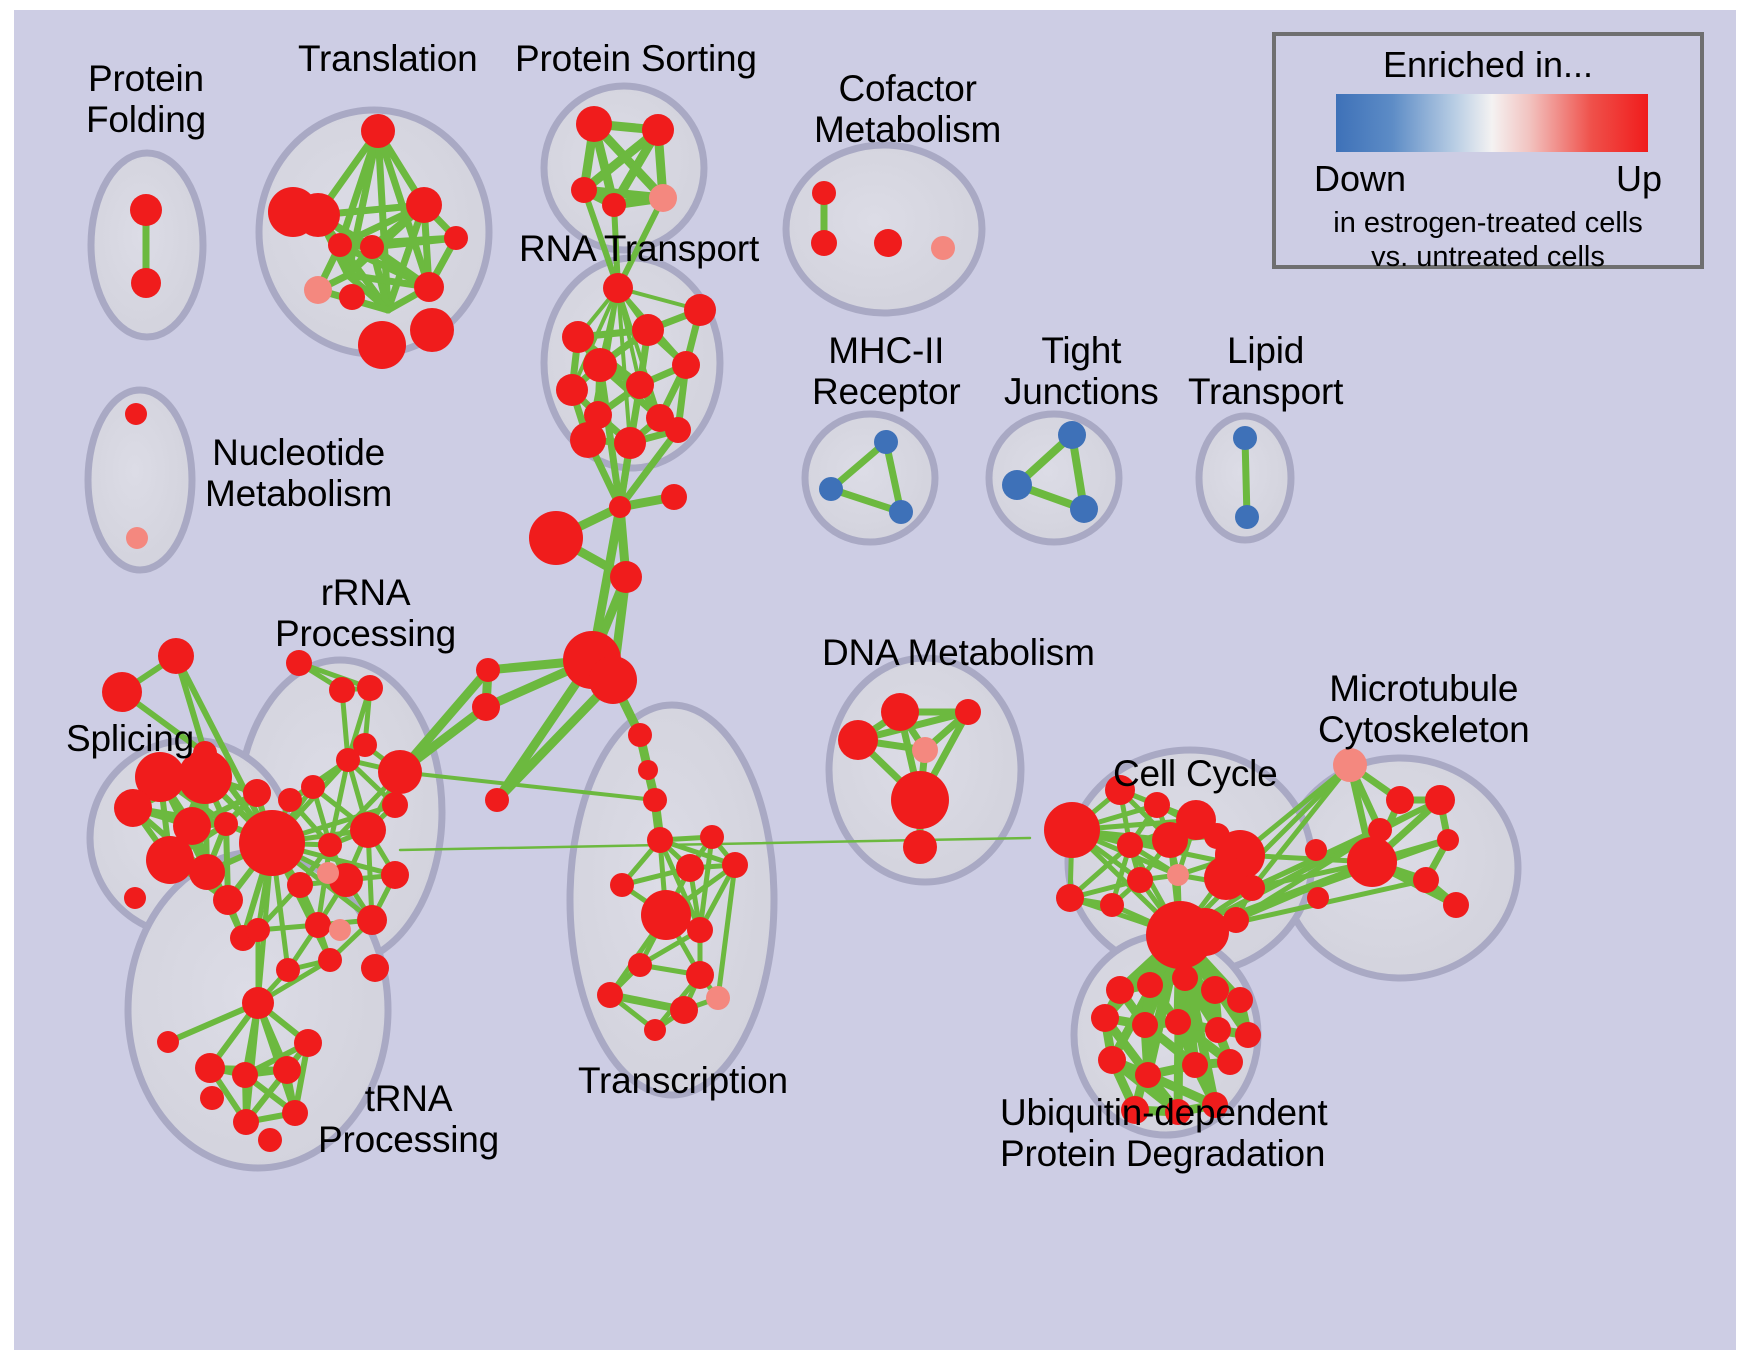 The width and height of the screenshot is (1750, 1360). What do you see at coordinates (366, 613) in the screenshot?
I see `cluster-label-rrna-processing: rRNA Processing` at bounding box center [366, 613].